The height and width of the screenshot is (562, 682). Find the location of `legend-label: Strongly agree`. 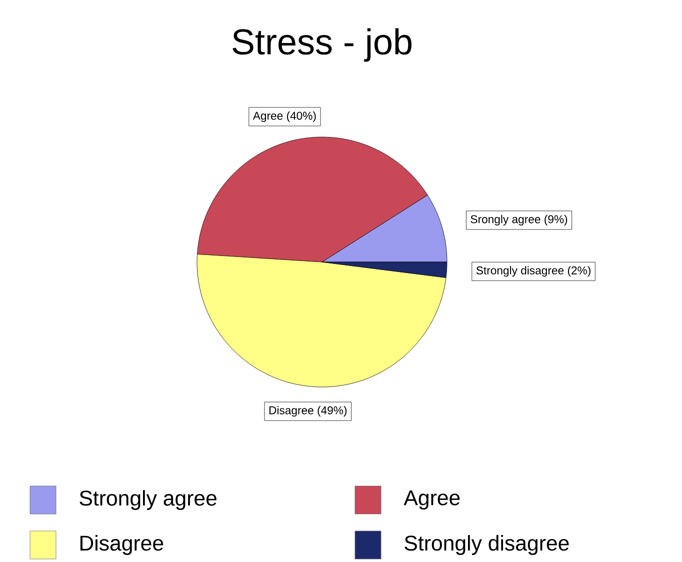

legend-label: Strongly agree is located at coordinates (148, 500).